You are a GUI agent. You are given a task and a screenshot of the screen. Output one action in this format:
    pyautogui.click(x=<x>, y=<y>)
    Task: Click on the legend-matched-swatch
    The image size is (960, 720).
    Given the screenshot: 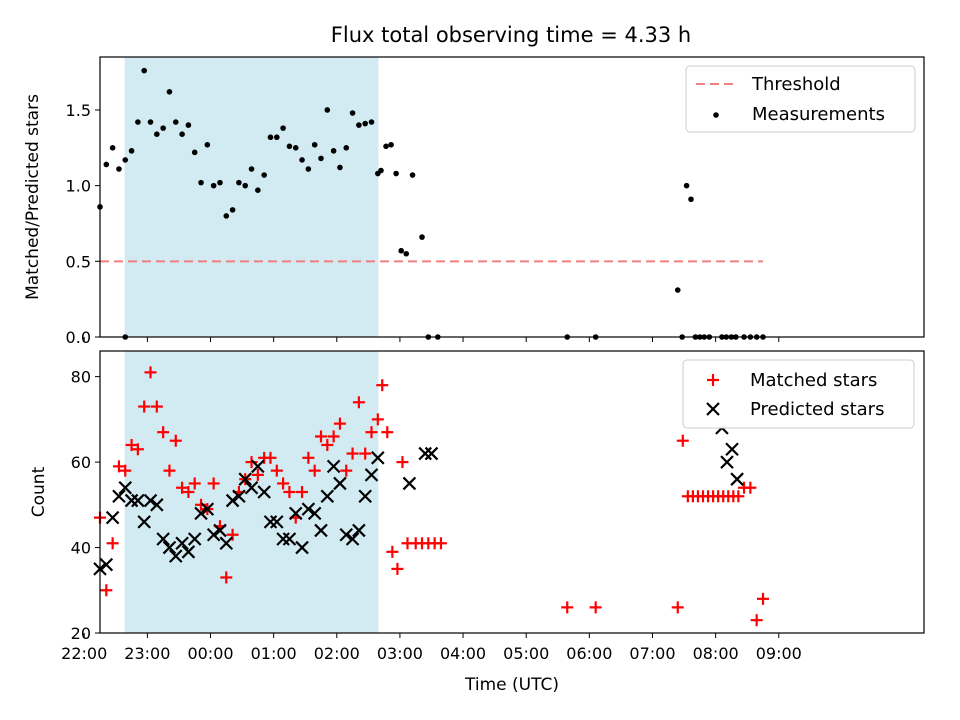 What is the action you would take?
    pyautogui.click(x=713, y=380)
    